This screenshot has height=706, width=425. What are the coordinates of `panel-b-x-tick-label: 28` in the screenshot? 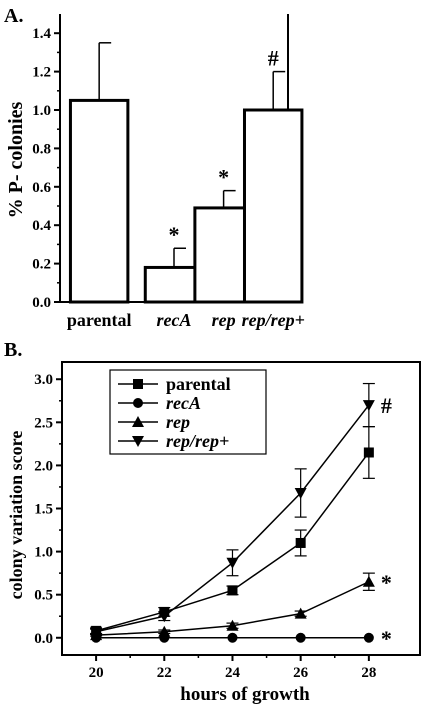 It's located at (368, 673).